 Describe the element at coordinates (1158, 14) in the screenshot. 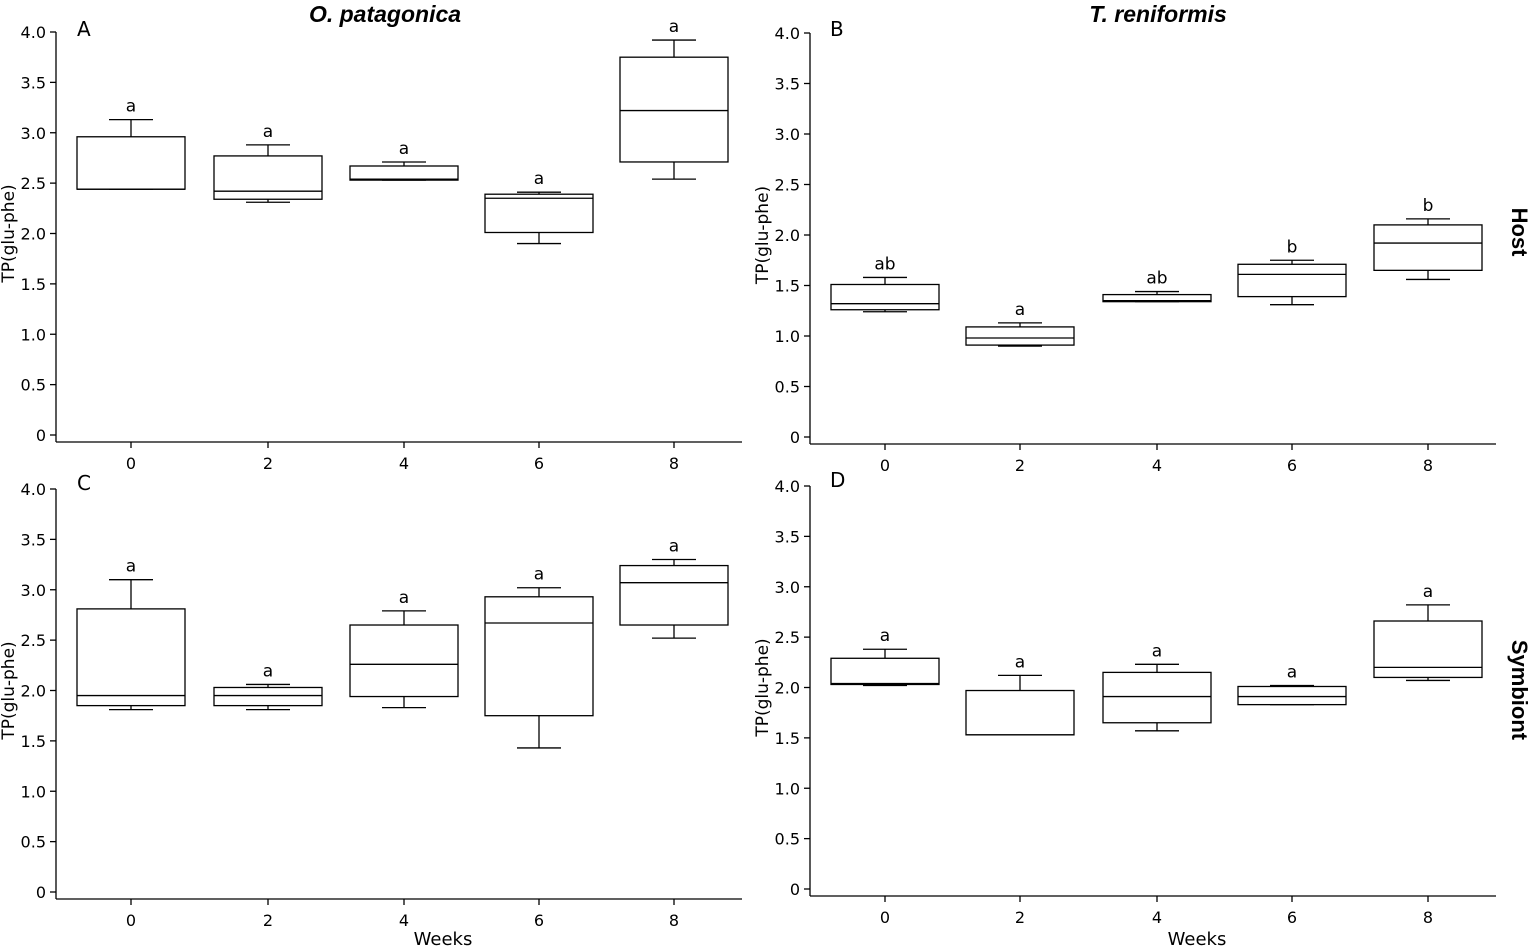

I see `col-title-t-reniformis: T. reniformis` at that location.